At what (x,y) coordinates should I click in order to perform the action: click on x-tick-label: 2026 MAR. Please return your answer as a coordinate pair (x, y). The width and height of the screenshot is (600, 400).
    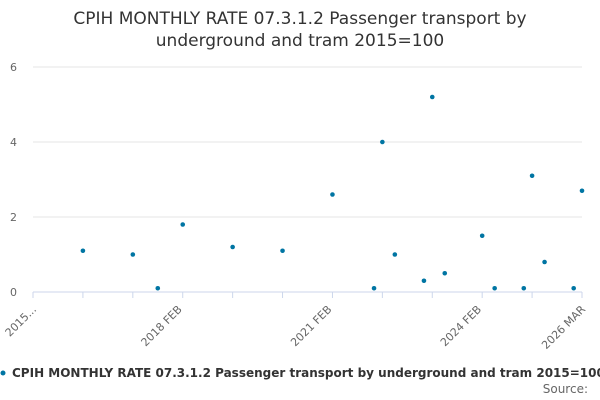
    Looking at the image, I should click on (563, 327).